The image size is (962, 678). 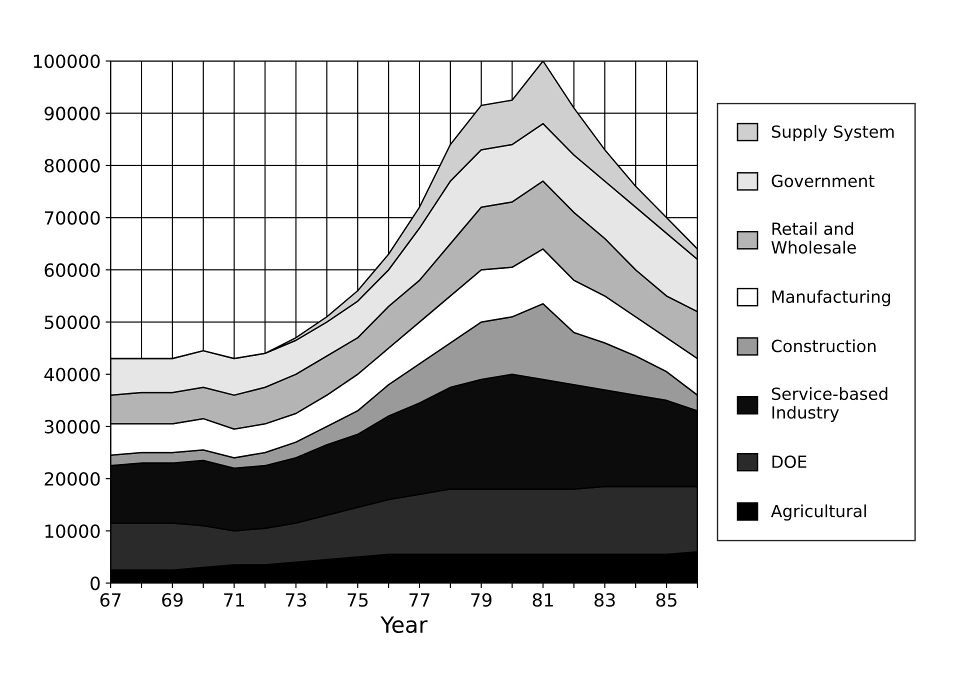 I want to click on y-tick-label: 60000, so click(x=72, y=270).